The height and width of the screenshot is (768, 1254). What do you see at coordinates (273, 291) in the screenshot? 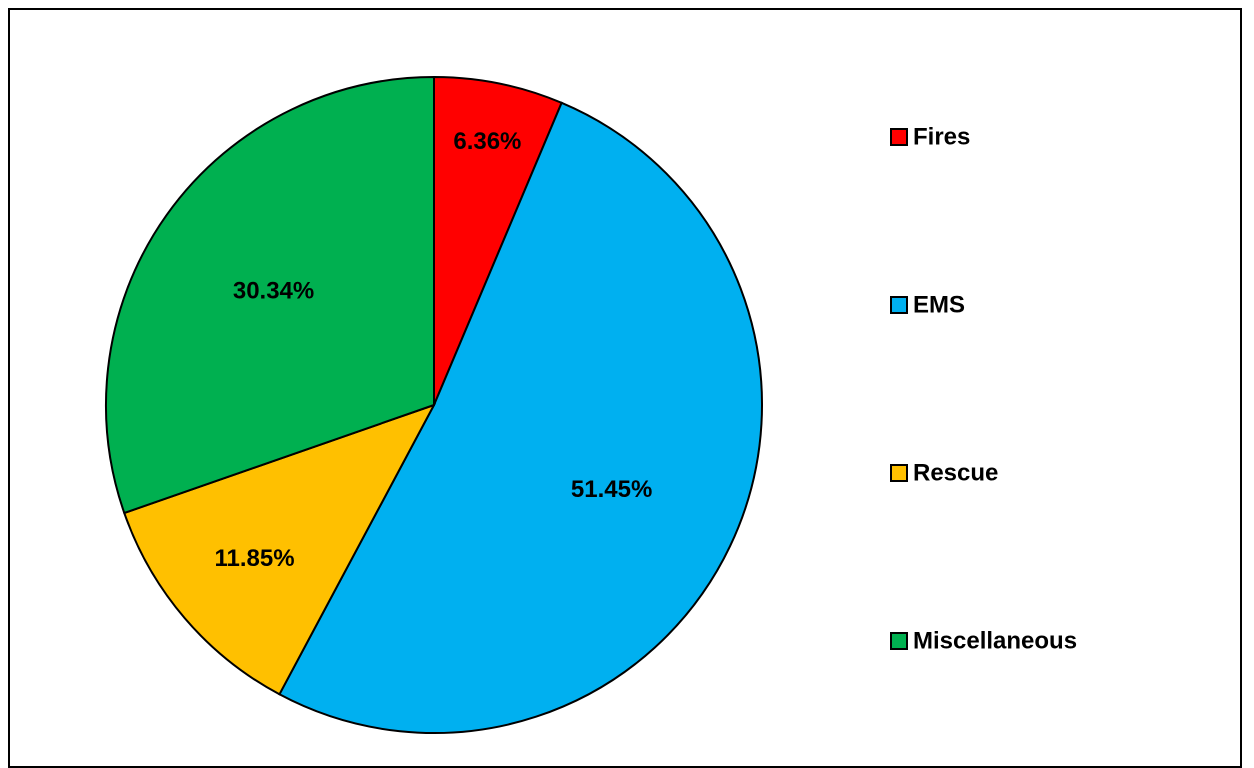
I see `slice-label-miscellaneous: 30.34%` at bounding box center [273, 291].